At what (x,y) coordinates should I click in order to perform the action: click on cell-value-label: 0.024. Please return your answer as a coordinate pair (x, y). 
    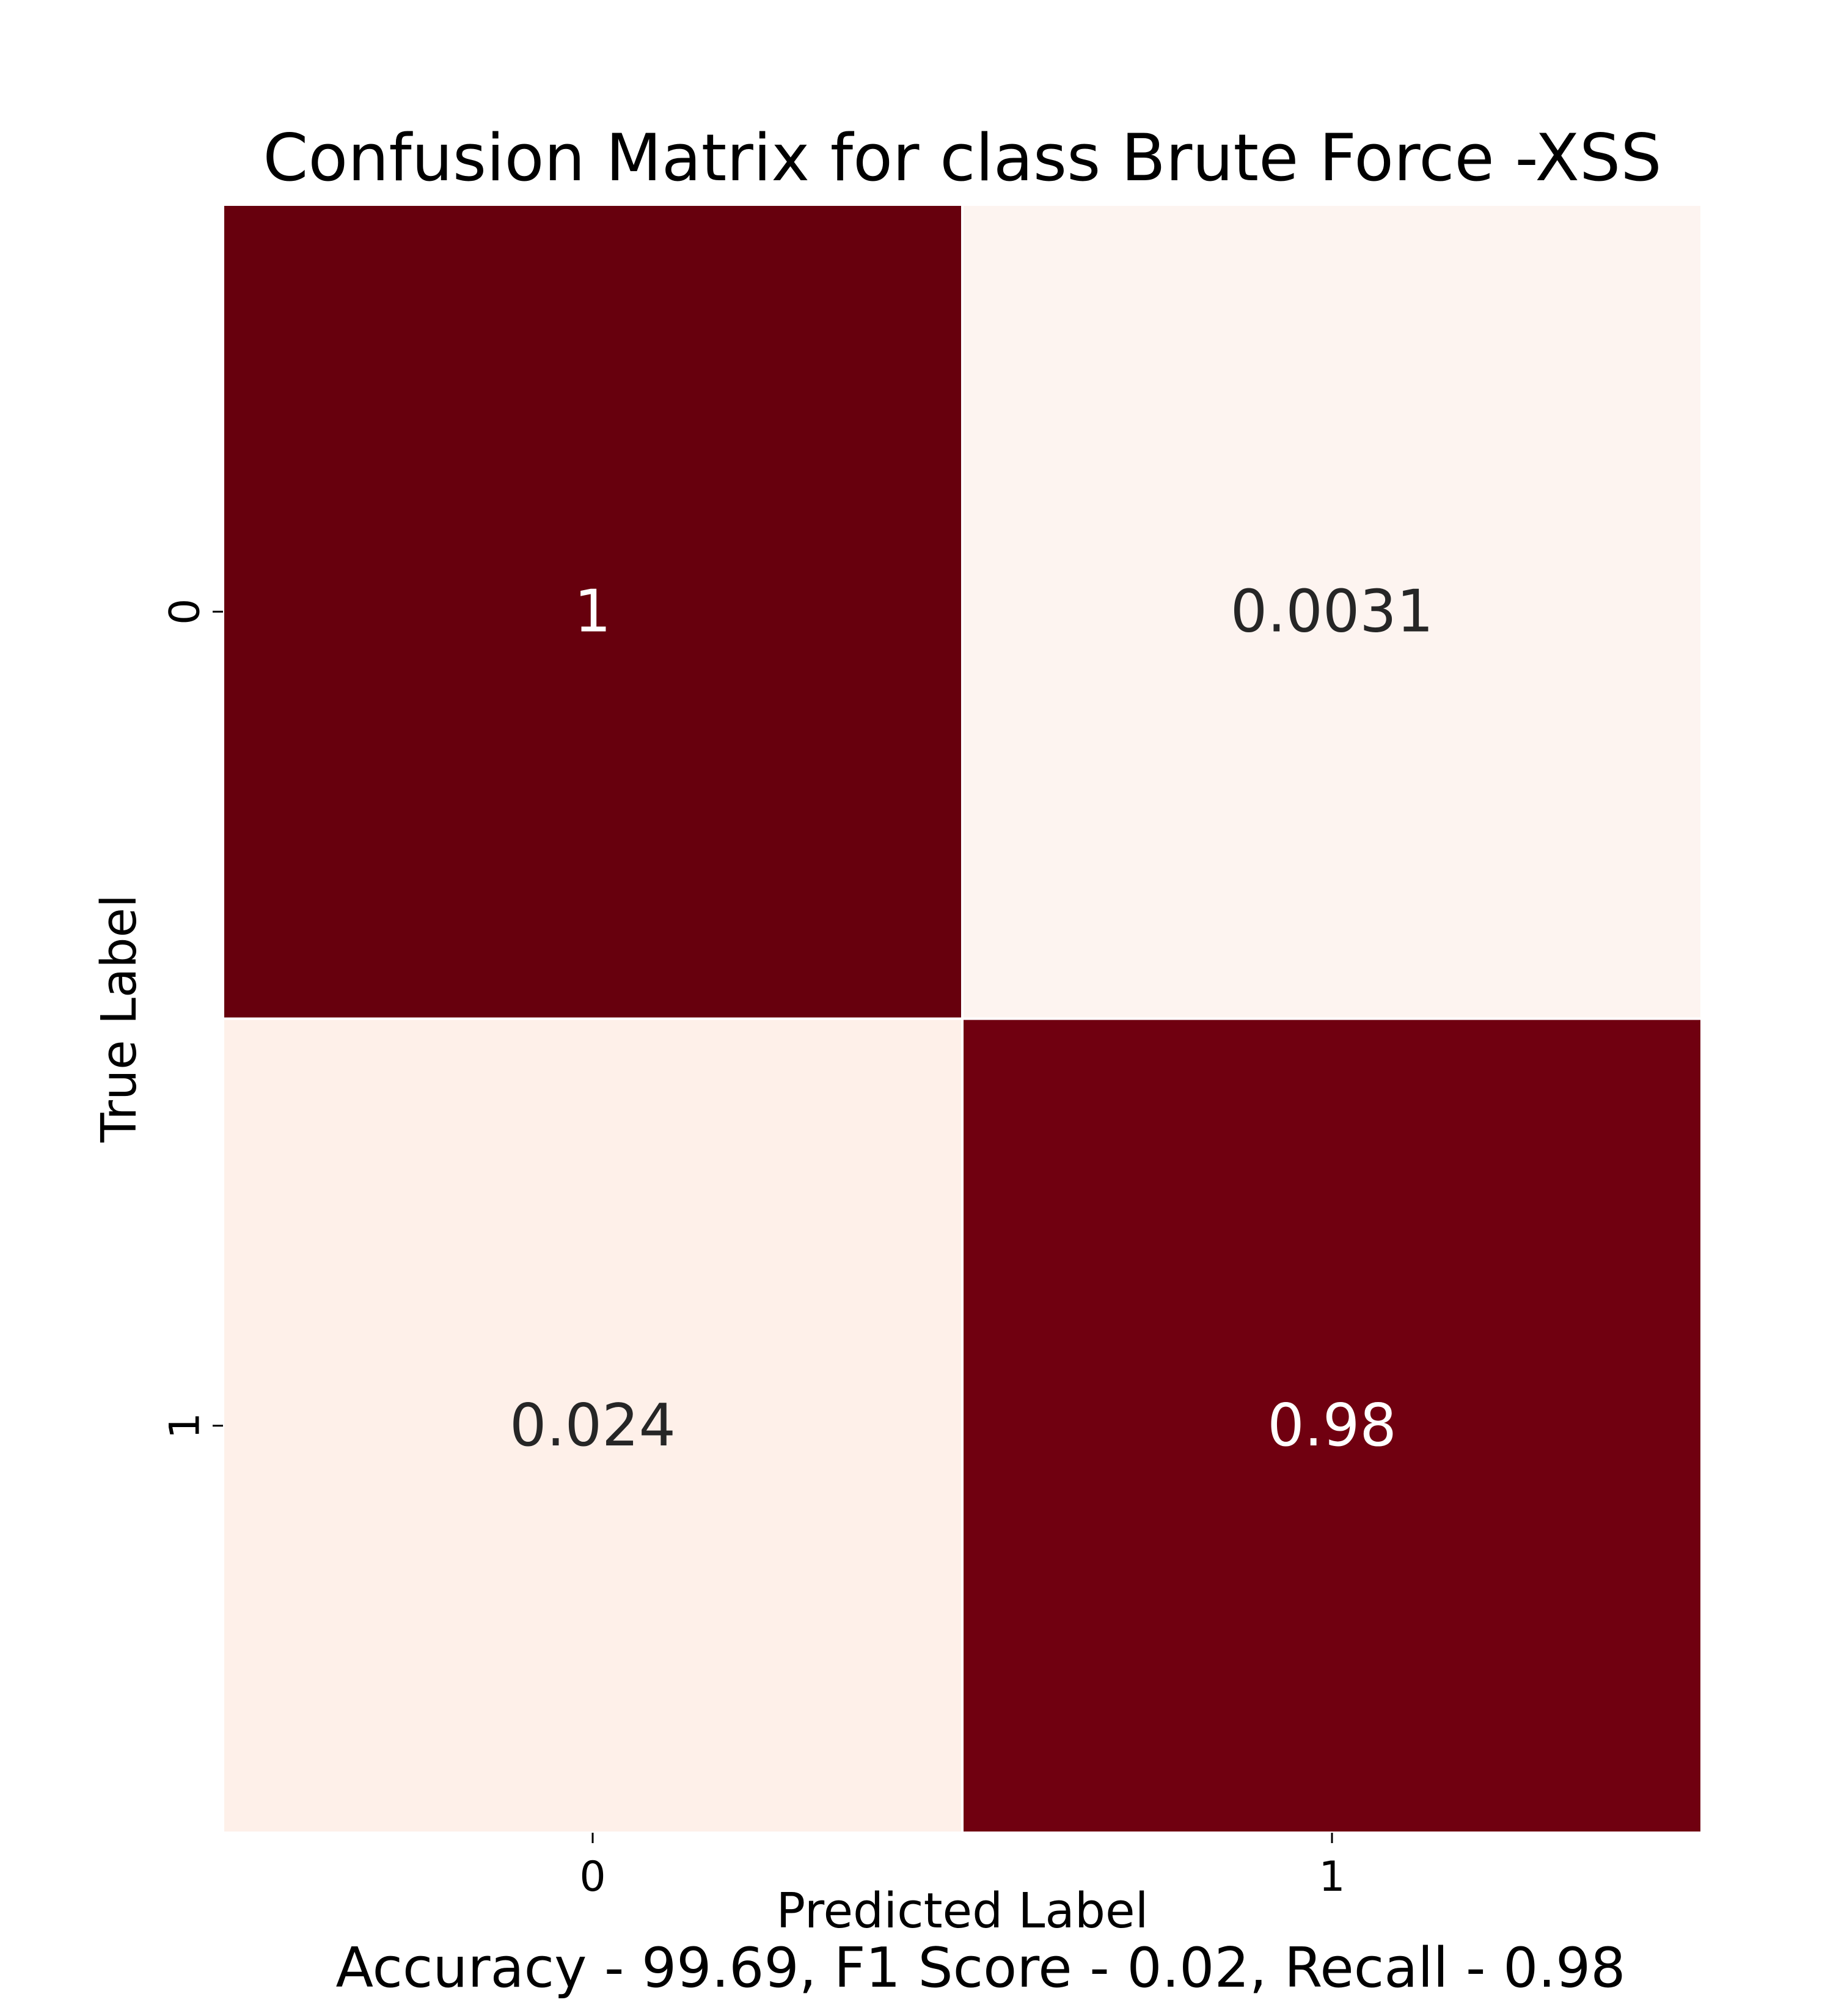
    Looking at the image, I should click on (593, 1425).